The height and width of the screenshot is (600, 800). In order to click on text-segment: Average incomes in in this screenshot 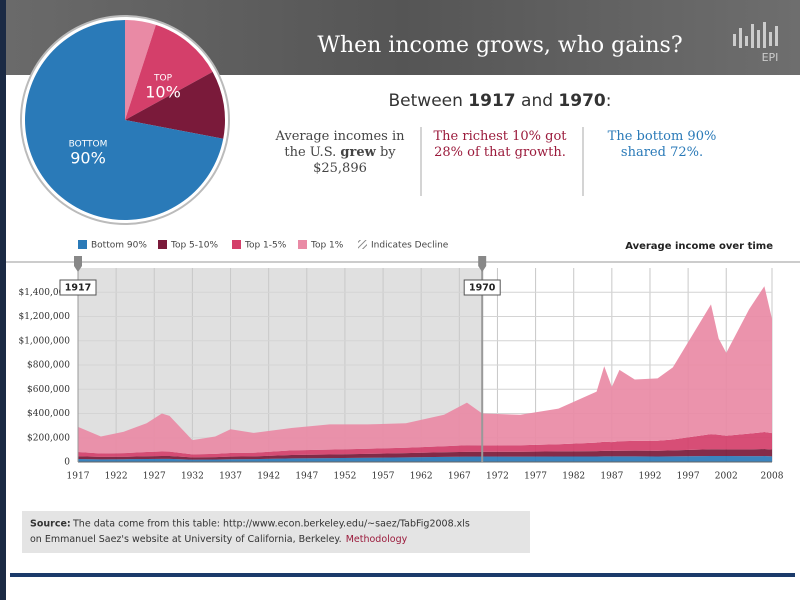, I will do `click(339, 136)`.